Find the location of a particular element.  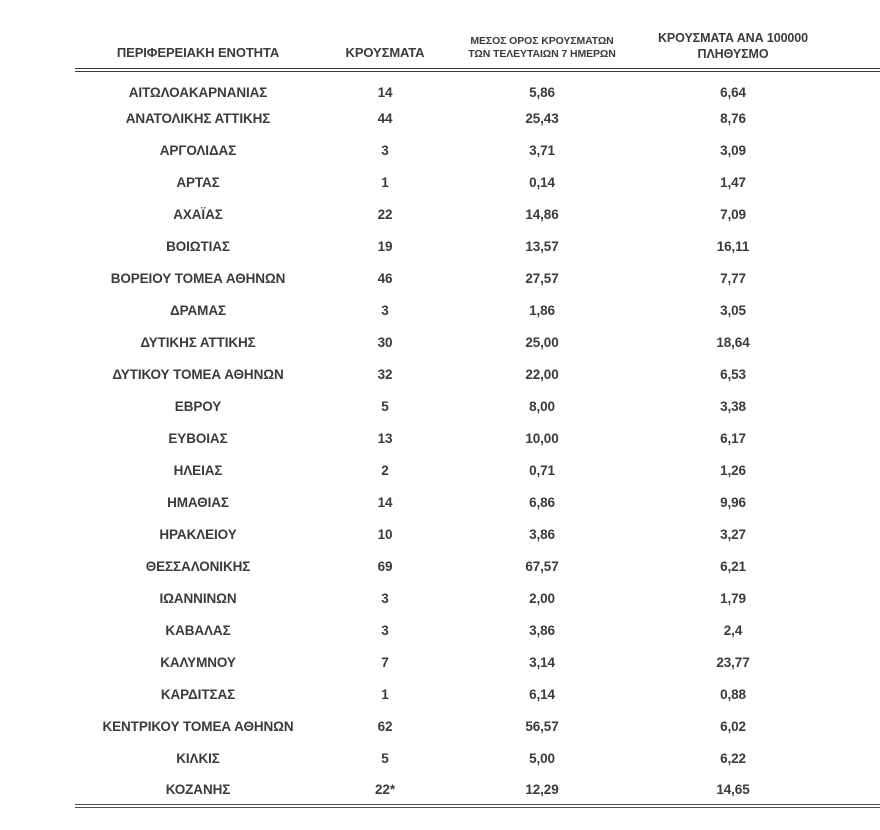

column-header-region-label: ΠΕΡΙΦΕΡΕΙΑΚΗ ΕΝΟΤΗΤΑ is located at coordinates (198, 53).